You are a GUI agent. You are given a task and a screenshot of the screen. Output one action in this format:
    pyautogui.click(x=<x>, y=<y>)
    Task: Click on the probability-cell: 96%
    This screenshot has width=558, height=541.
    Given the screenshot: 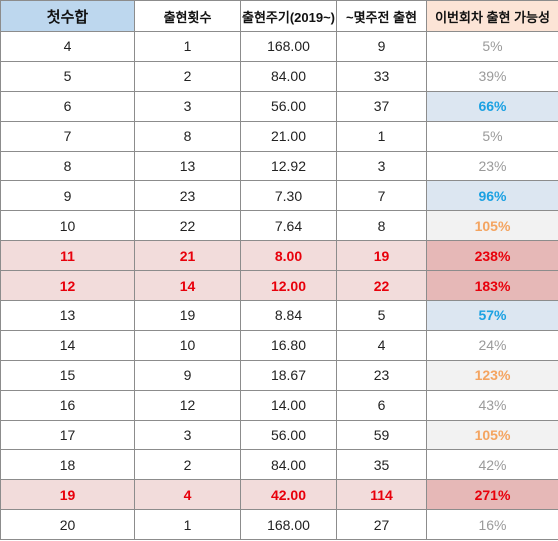 What is the action you would take?
    pyautogui.click(x=492, y=196)
    